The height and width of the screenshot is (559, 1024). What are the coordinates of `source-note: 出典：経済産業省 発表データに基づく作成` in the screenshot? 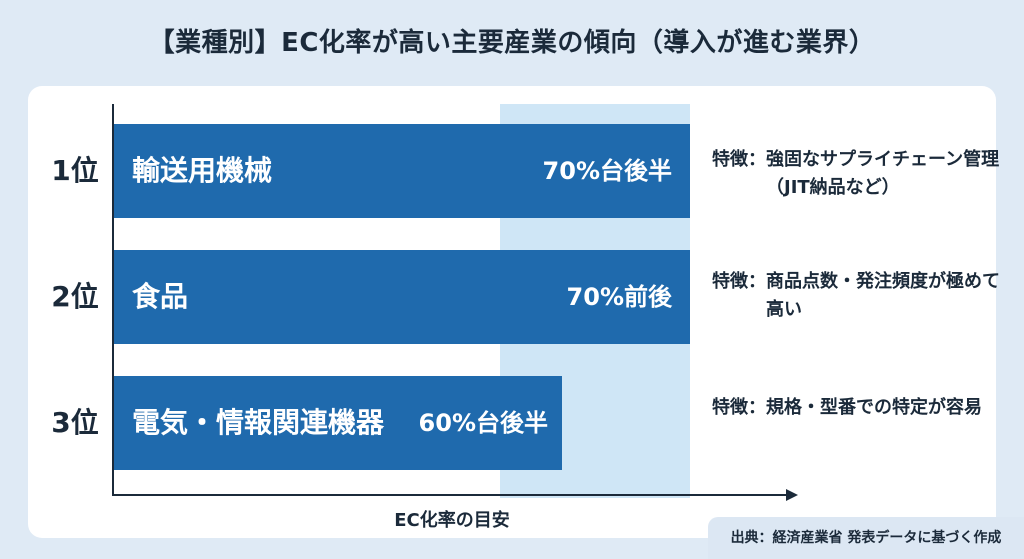 It's located at (866, 538).